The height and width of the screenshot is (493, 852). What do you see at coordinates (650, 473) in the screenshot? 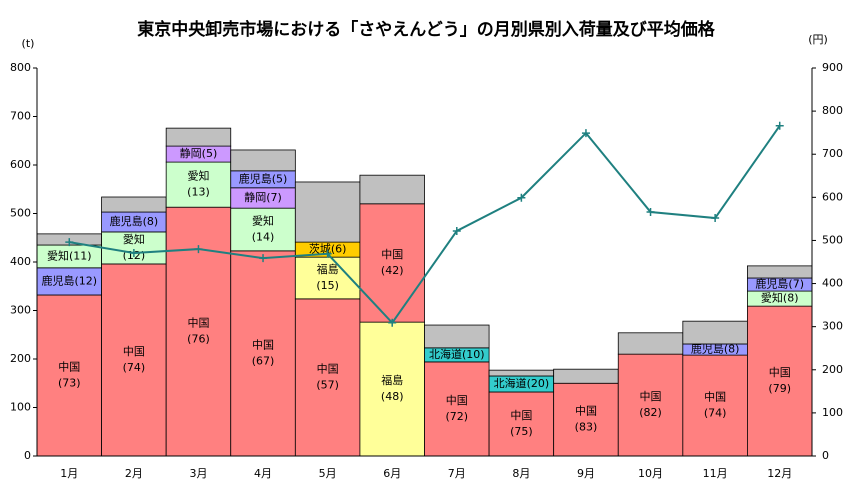
I see `x-tick-label: 10月` at bounding box center [650, 473].